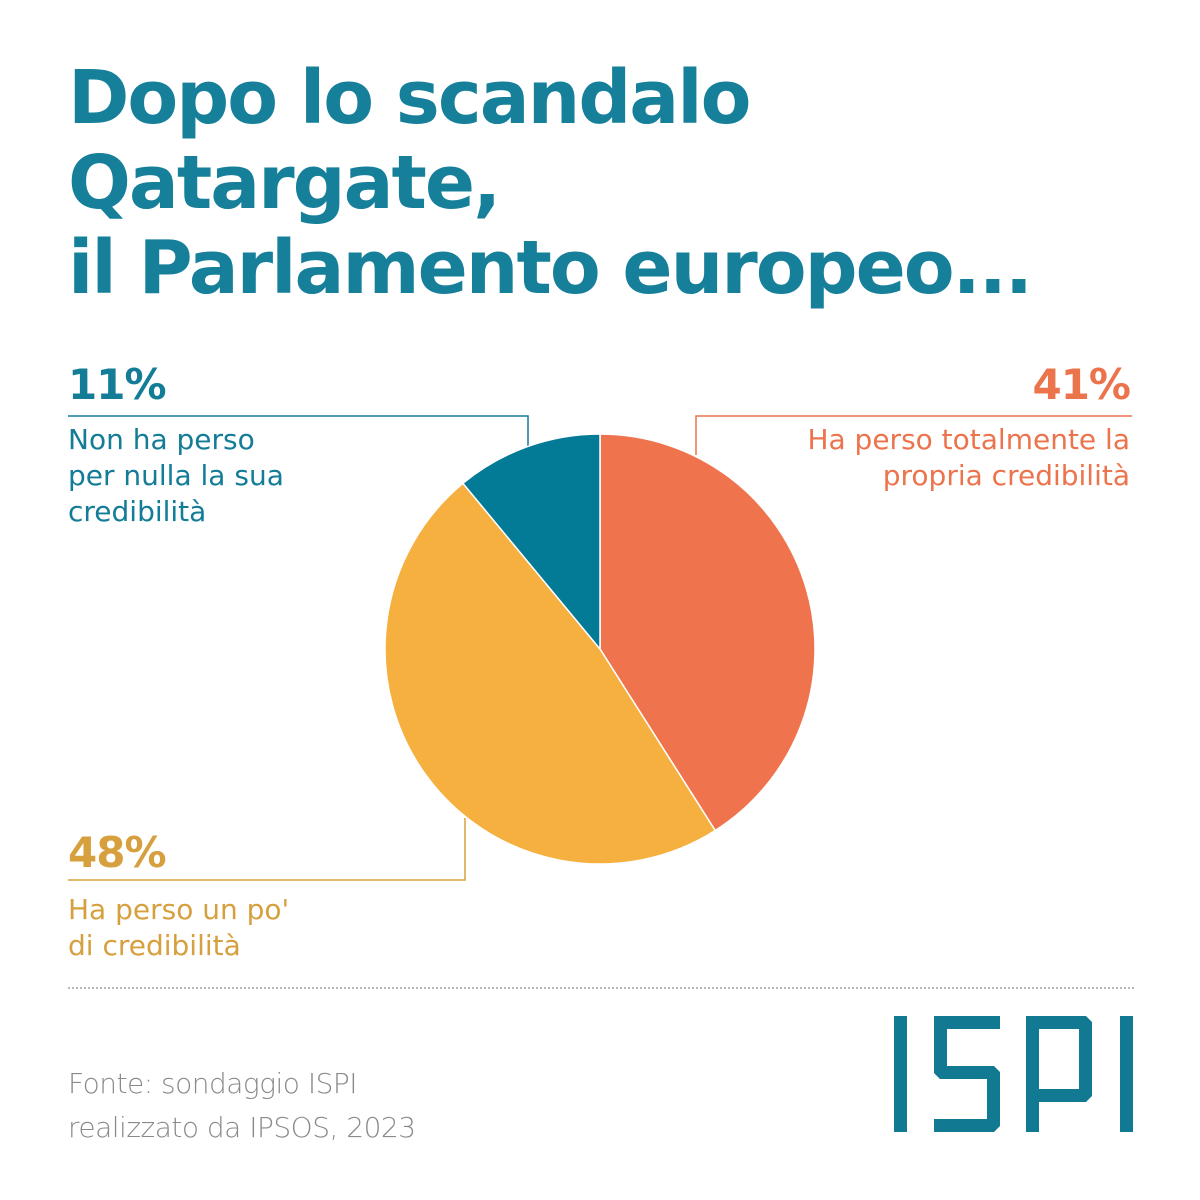 The width and height of the screenshot is (1200, 1200). I want to click on source-line: realizzato da IPSOS, 2023, so click(242, 1127).